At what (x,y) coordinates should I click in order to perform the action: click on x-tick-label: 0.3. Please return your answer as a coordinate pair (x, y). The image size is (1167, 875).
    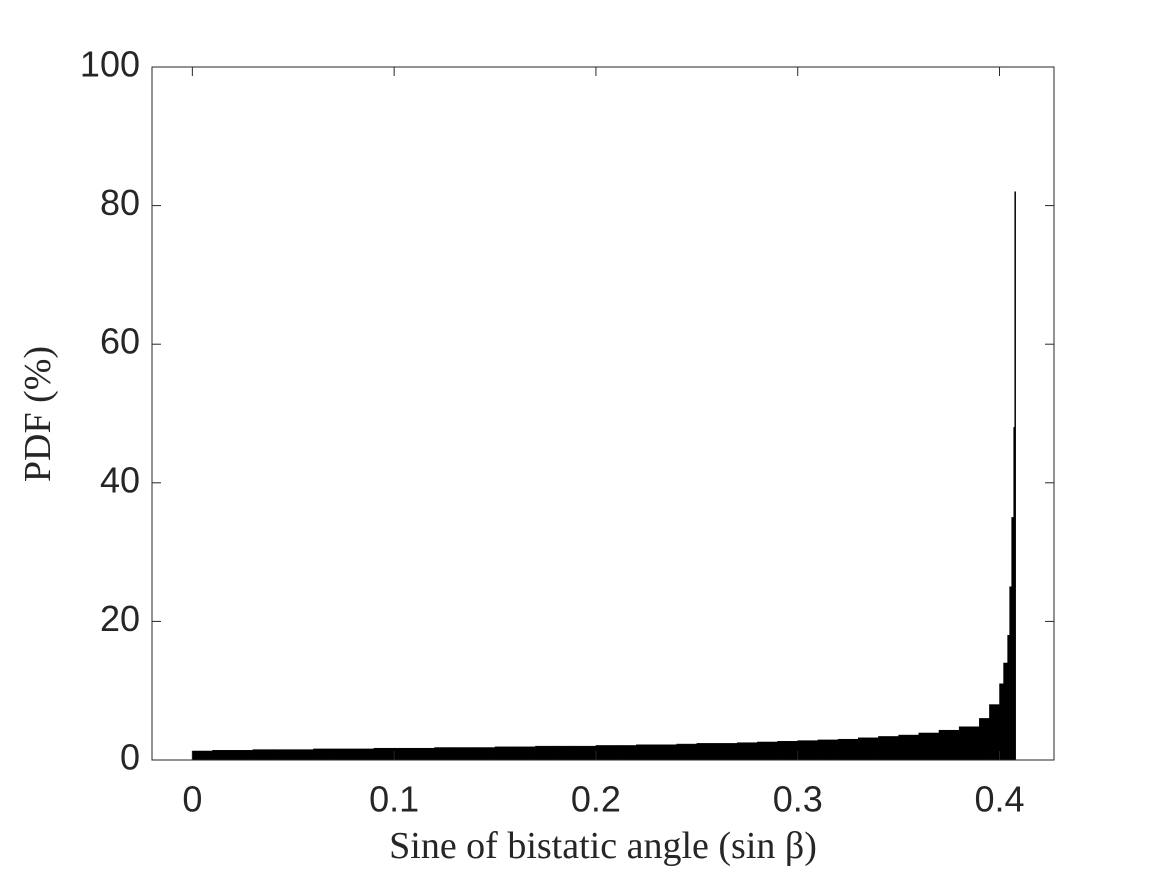
    Looking at the image, I should click on (798, 799).